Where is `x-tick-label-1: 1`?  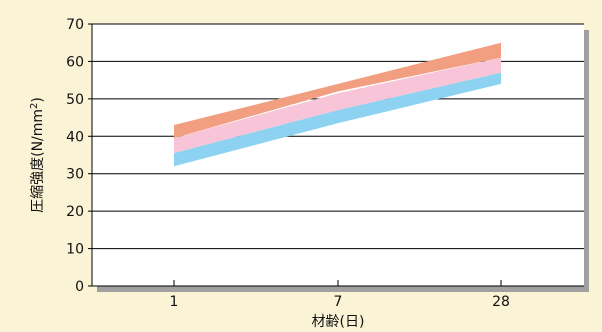 x-tick-label-1: 1 is located at coordinates (174, 302).